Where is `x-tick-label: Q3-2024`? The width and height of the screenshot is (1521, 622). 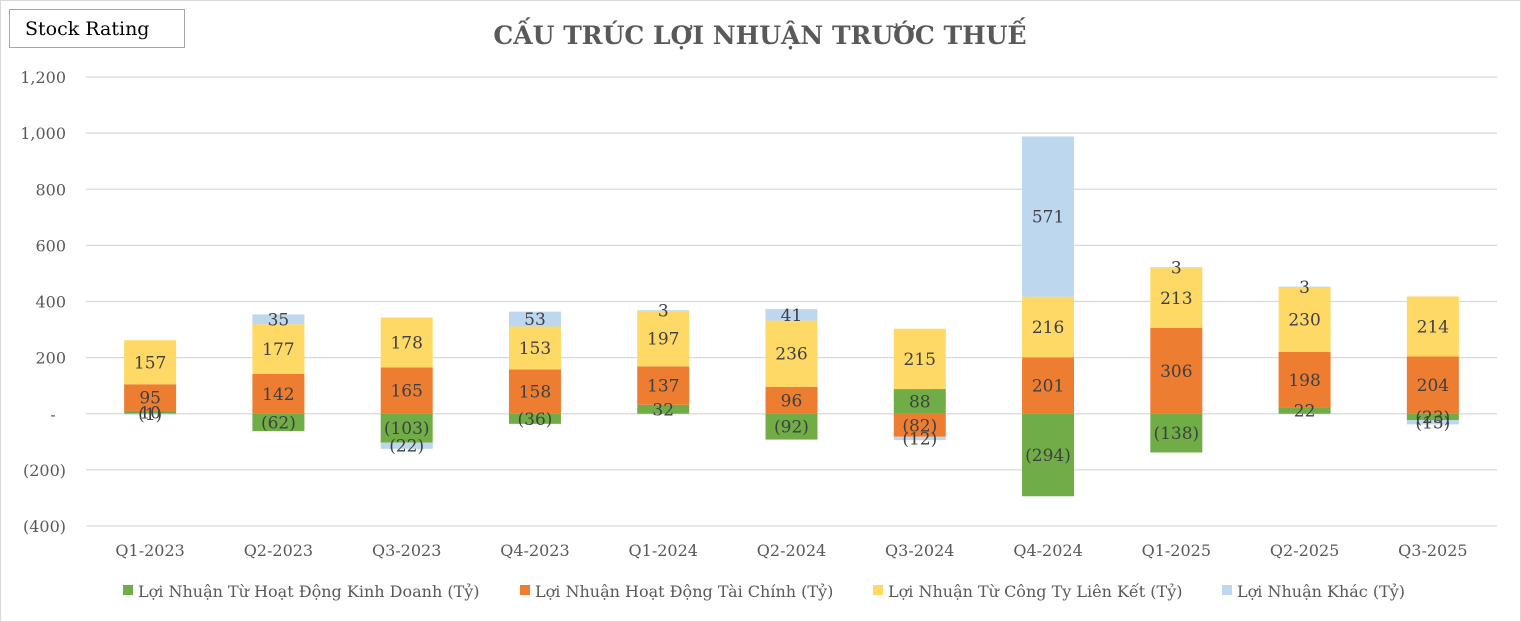 x-tick-label: Q3-2024 is located at coordinates (919, 550).